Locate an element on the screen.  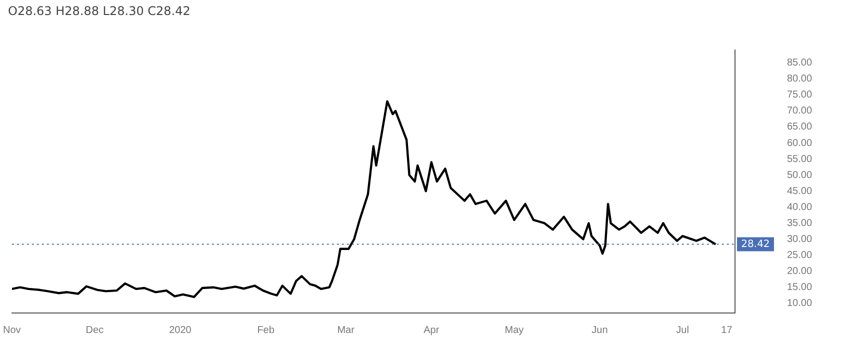
y-tick-label: 85.00 is located at coordinates (799, 63).